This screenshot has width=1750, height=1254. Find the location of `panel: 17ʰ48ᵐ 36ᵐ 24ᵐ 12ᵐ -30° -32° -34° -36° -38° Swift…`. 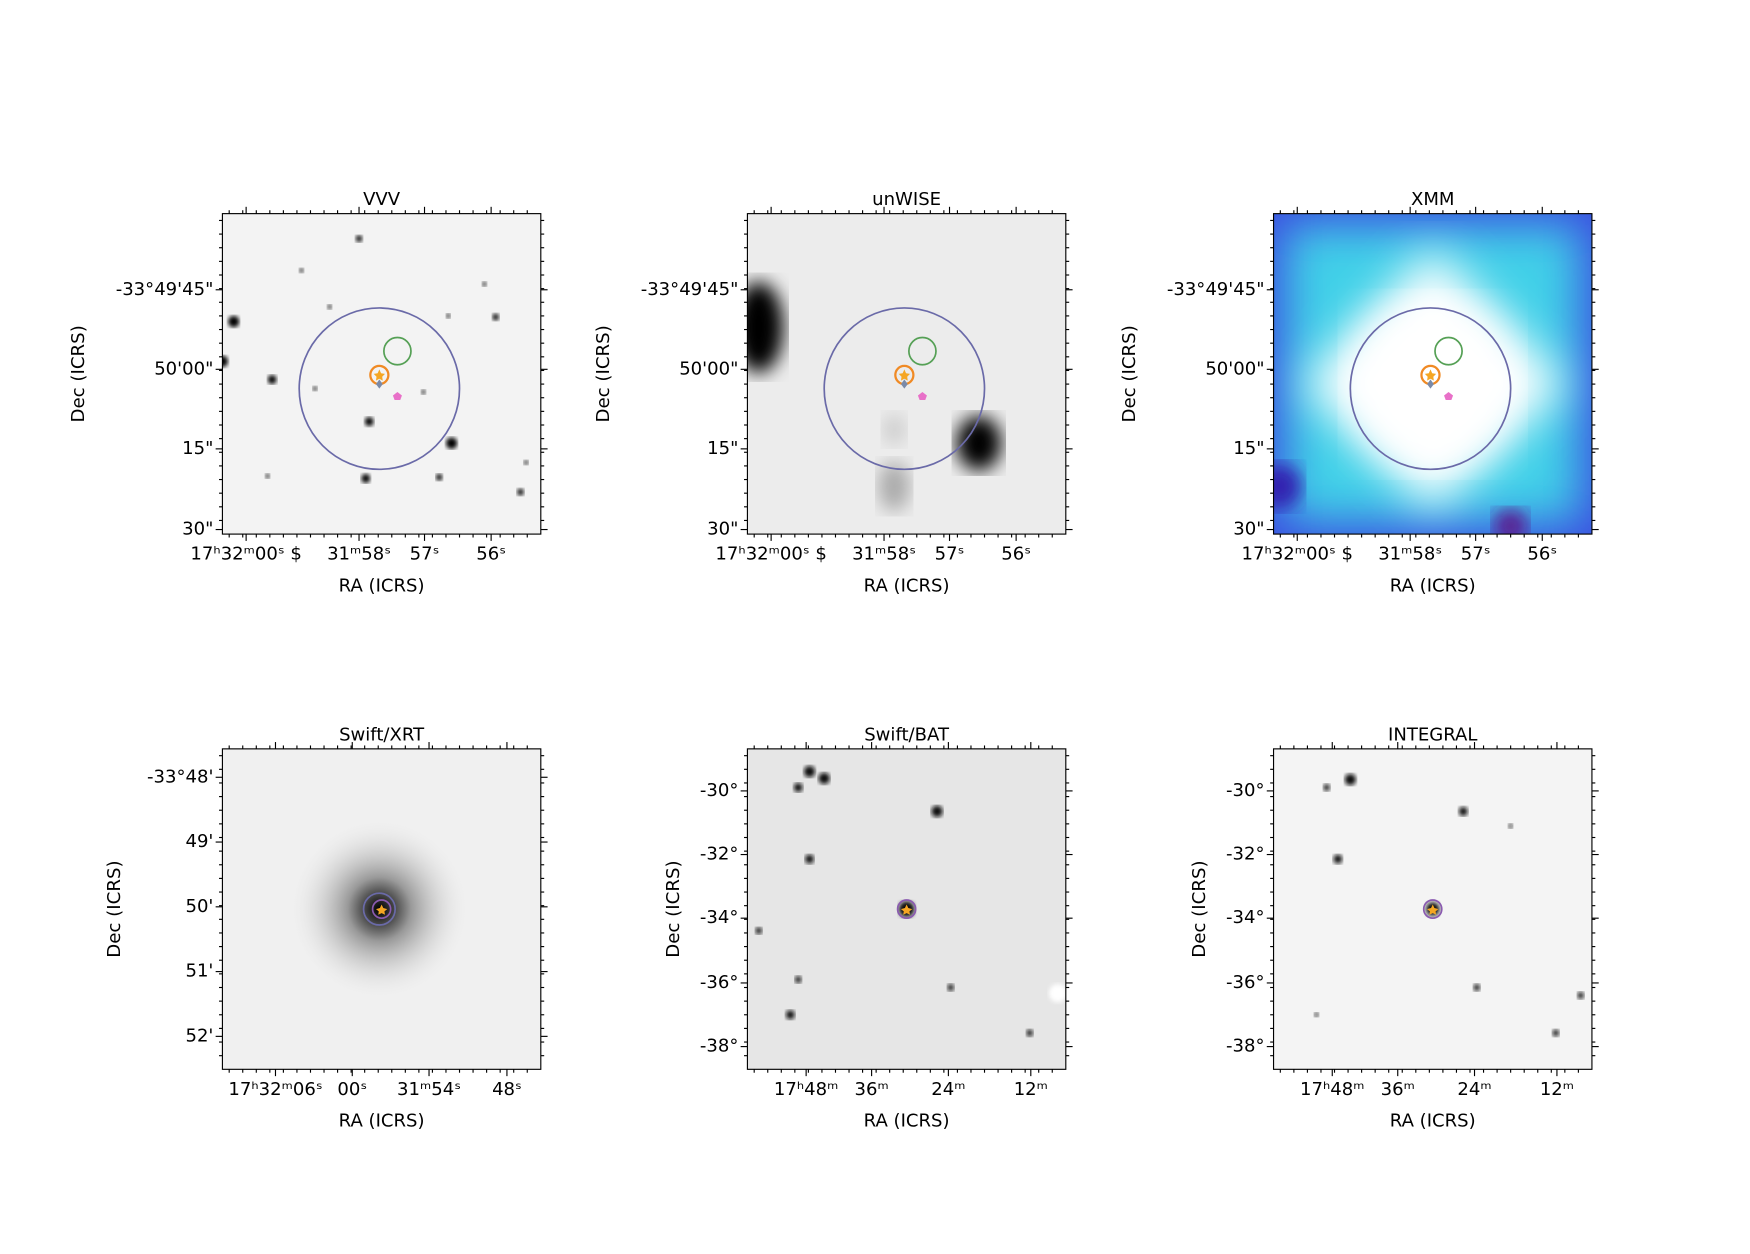

panel: 17ʰ48ᵐ 36ᵐ 24ᵐ 12ᵐ -30° -32° -34° -36° -38° Swift… is located at coordinates (868, 928).